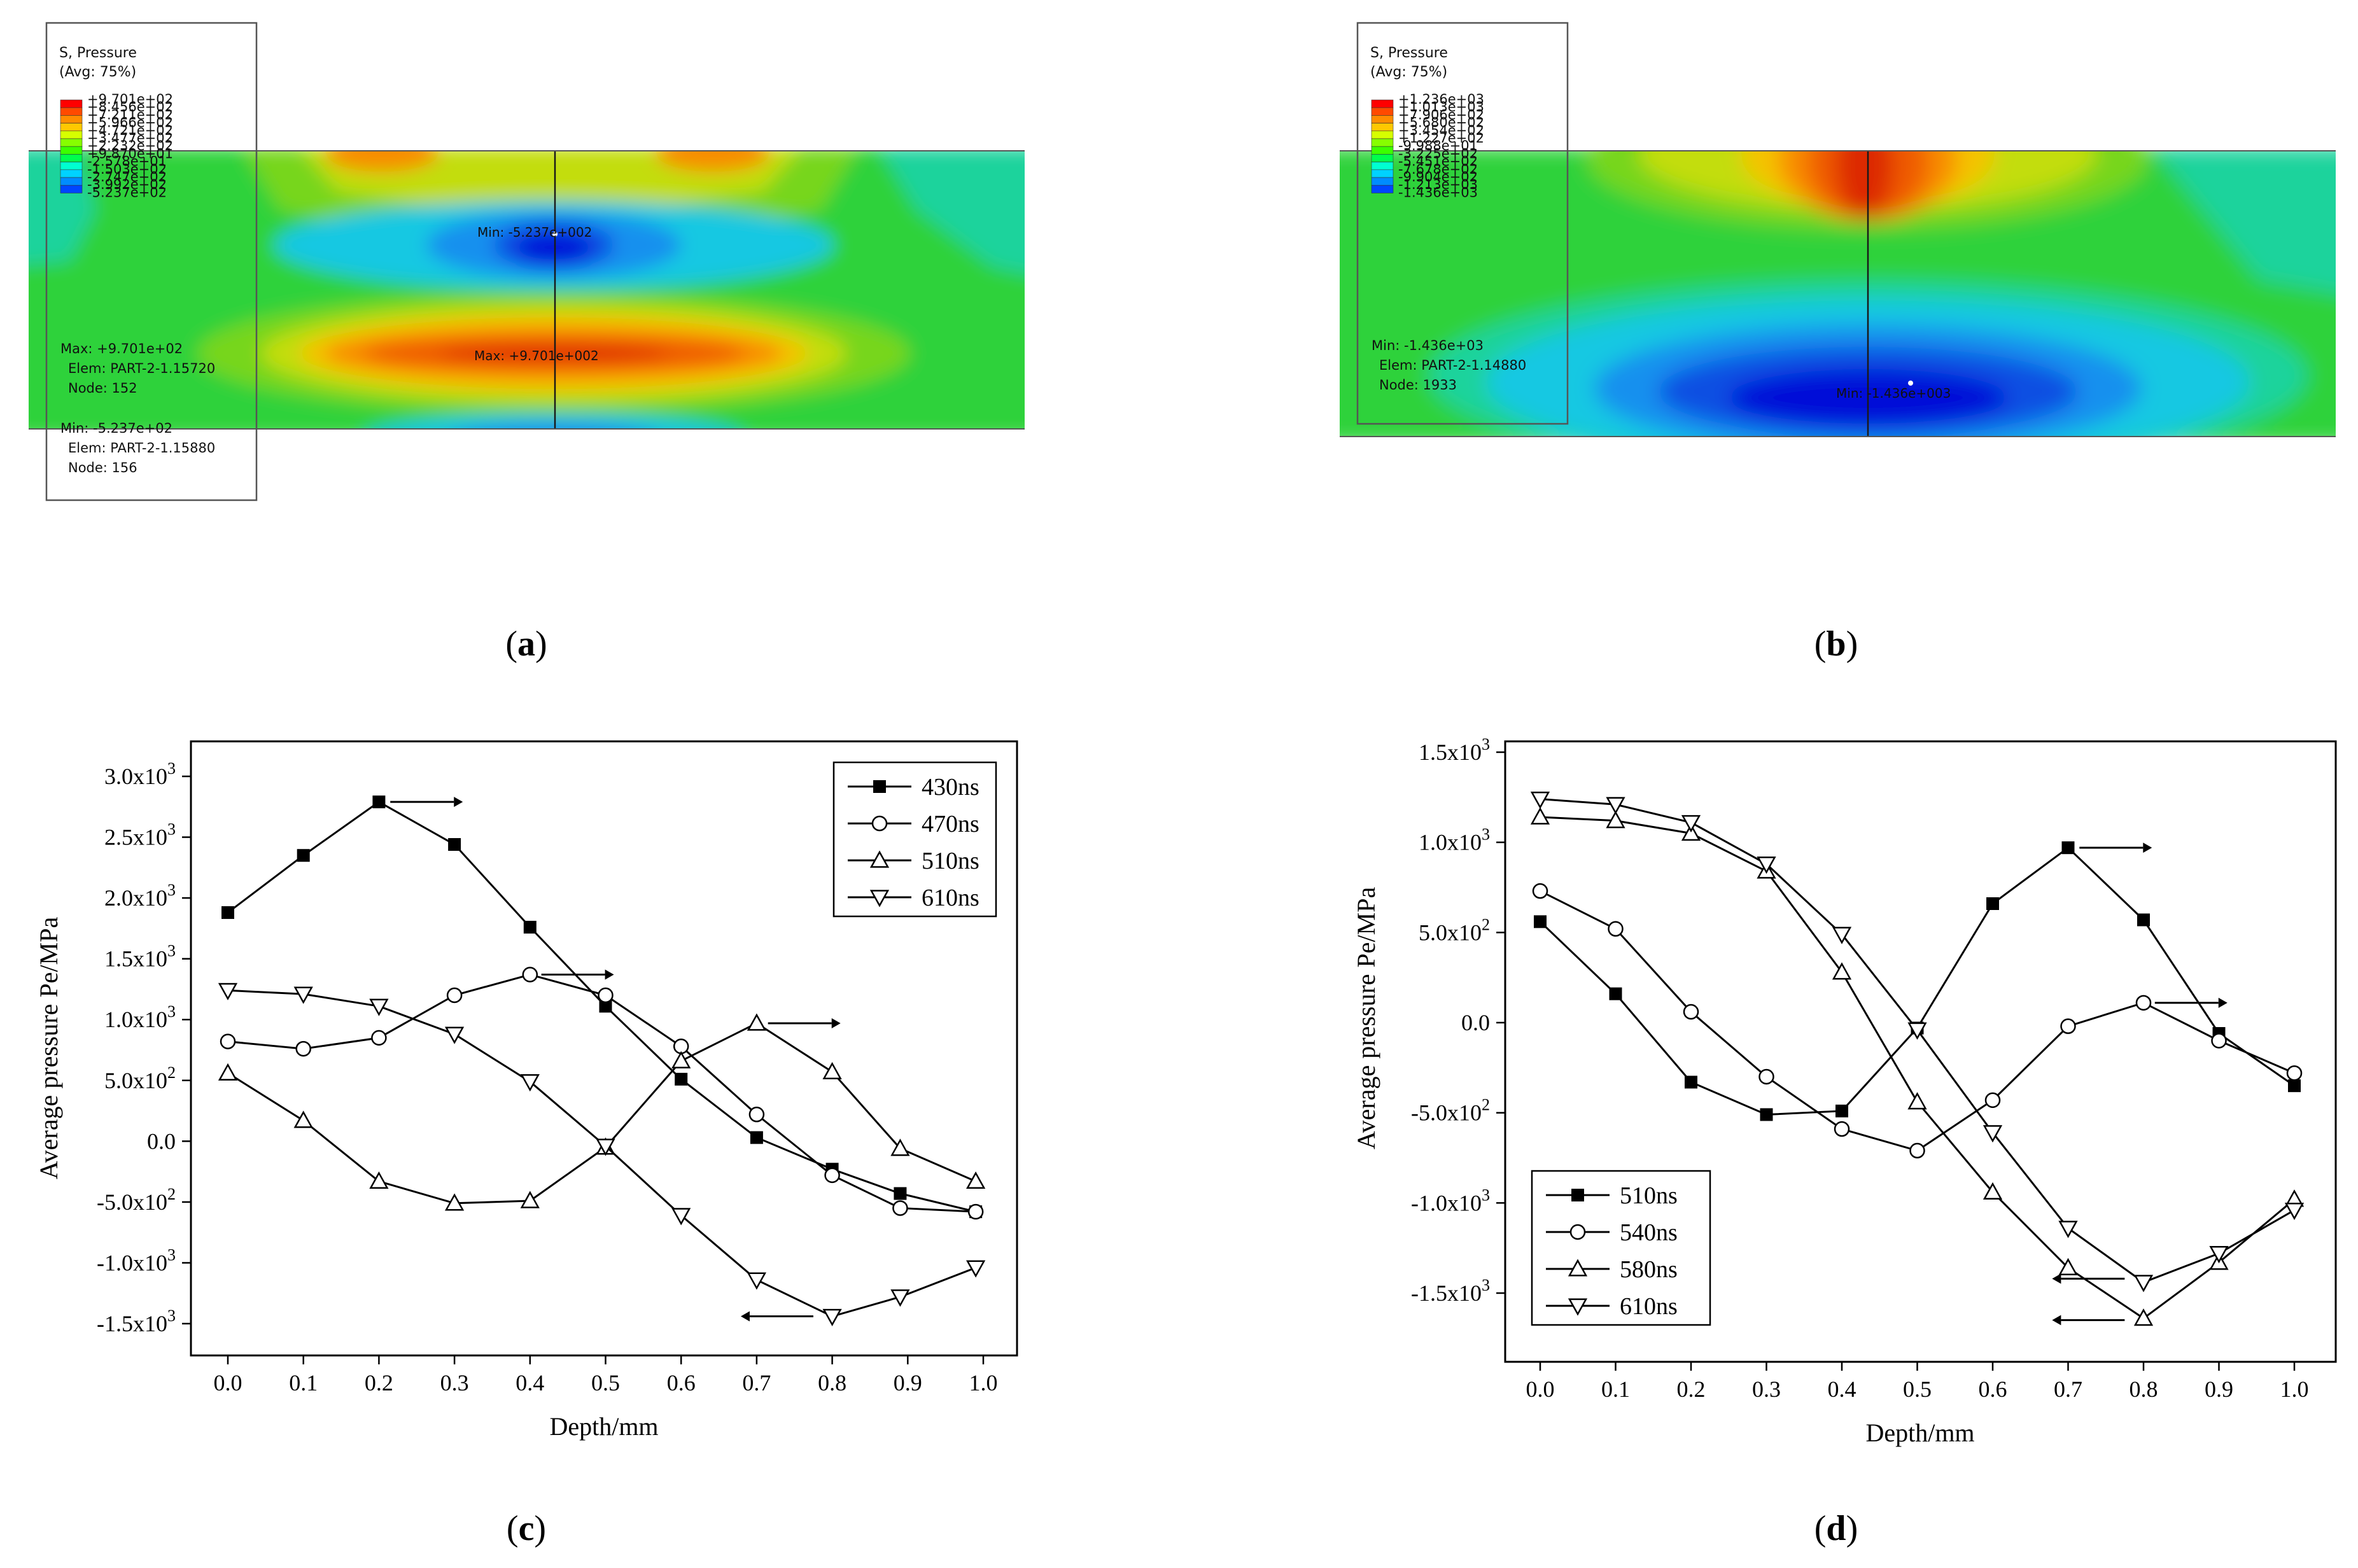 The width and height of the screenshot is (2358, 1568). Describe the element at coordinates (1438, 169) in the screenshot. I see `legend-value: -7.678e+02` at that location.